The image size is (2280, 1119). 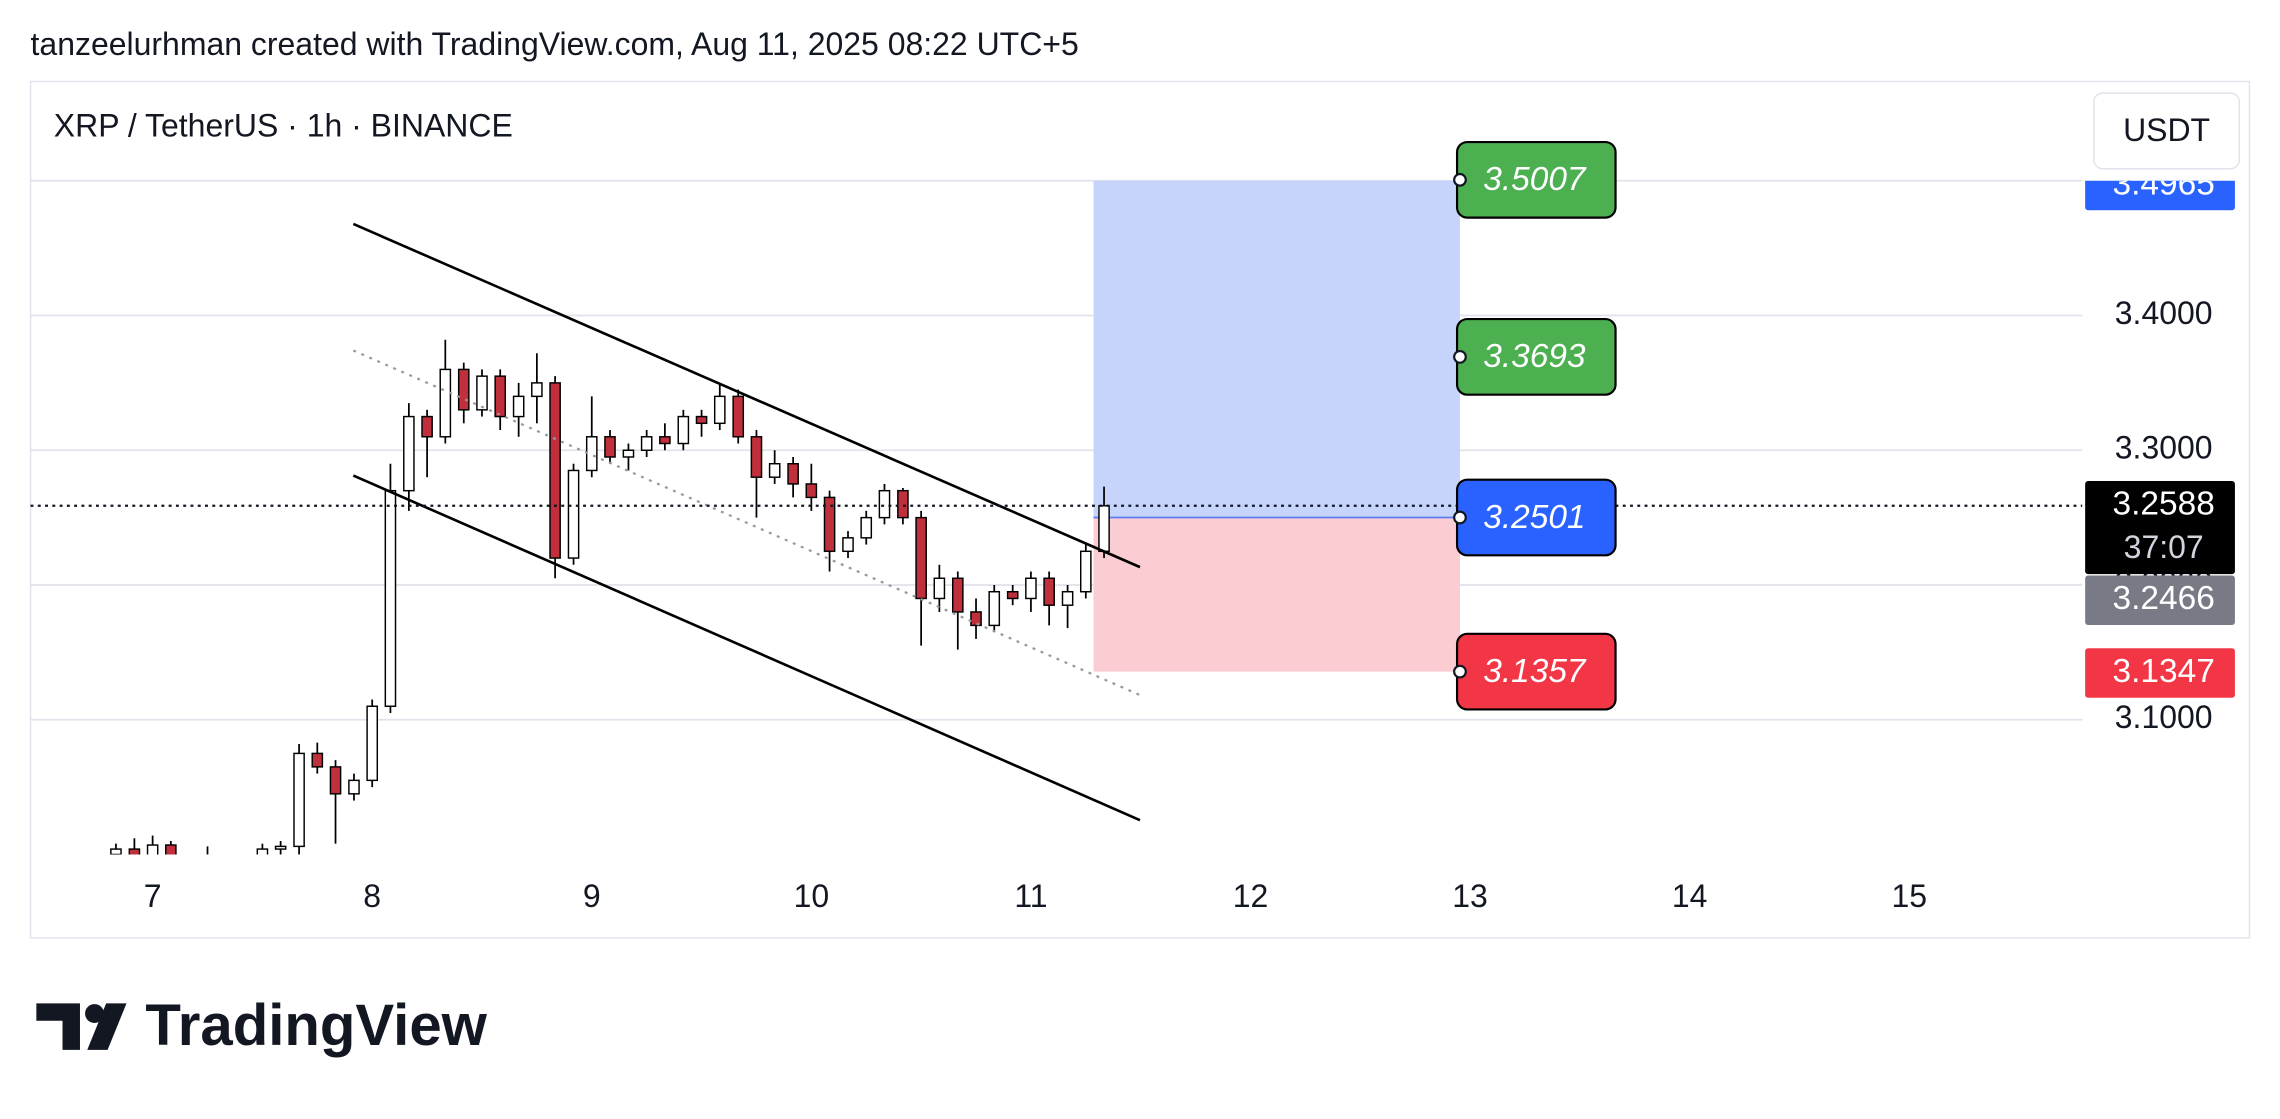 I want to click on logo: TradingView, so click(x=262, y=1025).